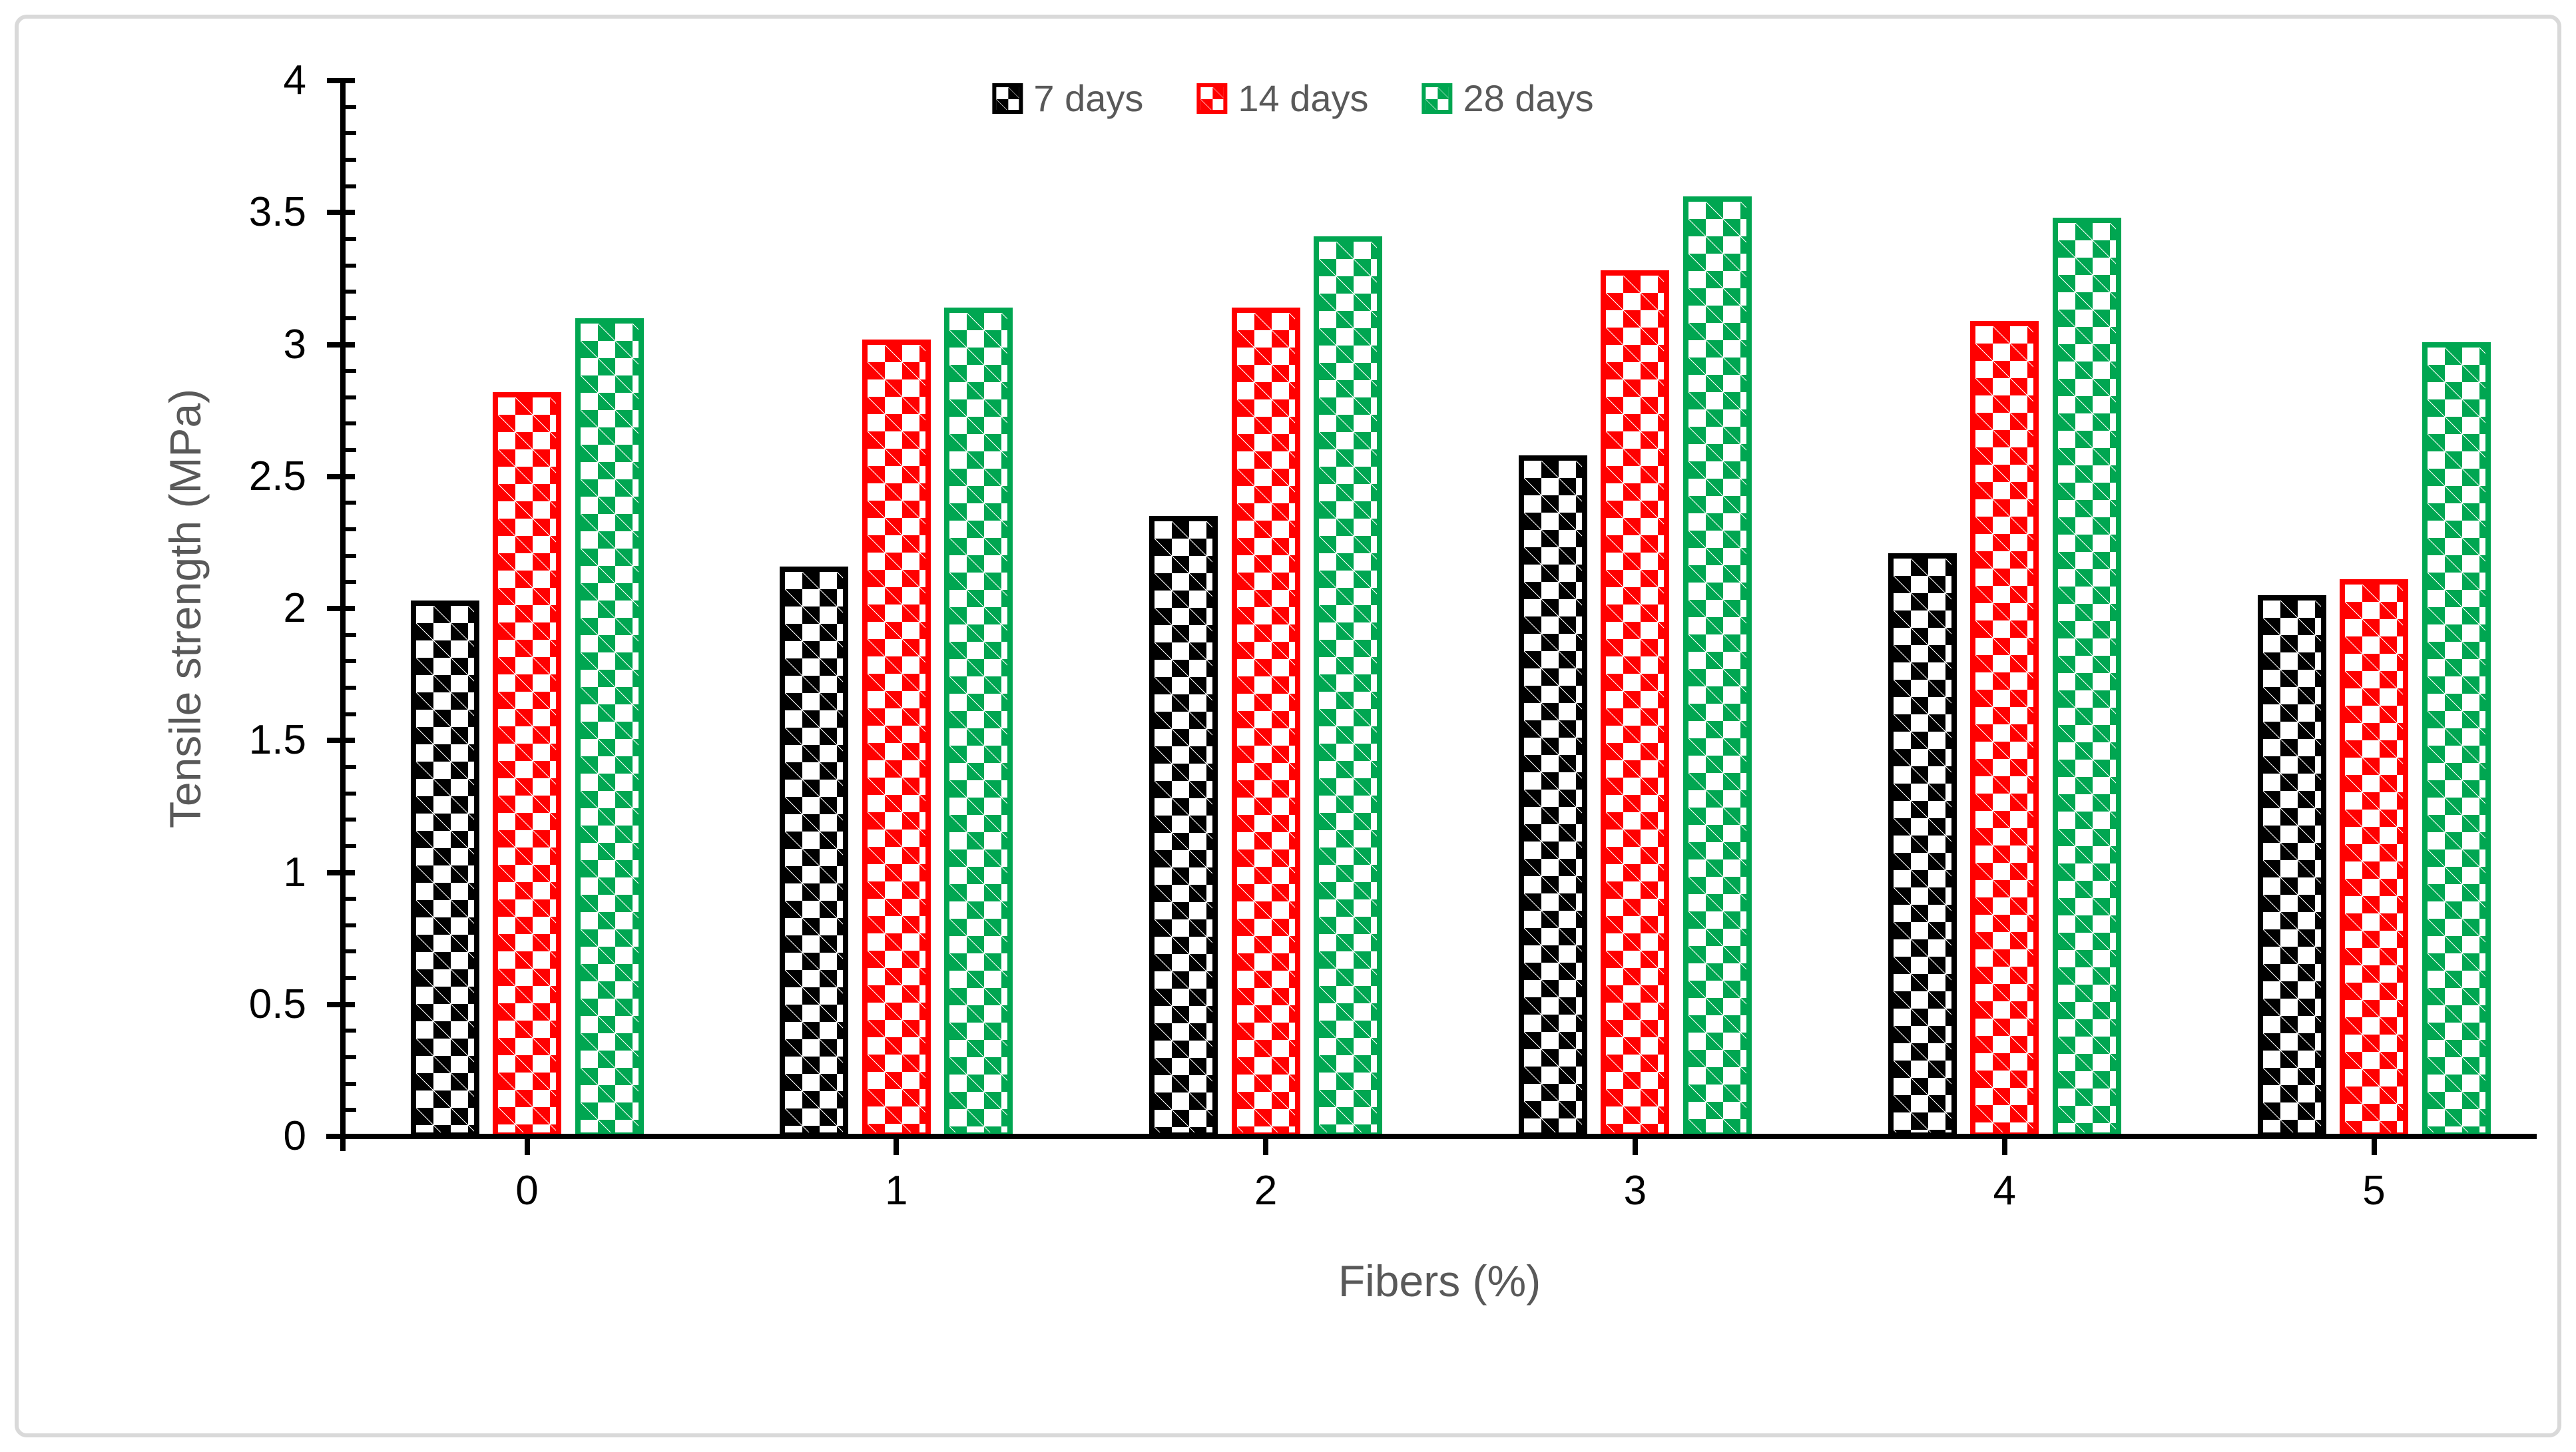 The width and height of the screenshot is (2576, 1452). I want to click on legend-item-28-days: 28 days, so click(1507, 98).